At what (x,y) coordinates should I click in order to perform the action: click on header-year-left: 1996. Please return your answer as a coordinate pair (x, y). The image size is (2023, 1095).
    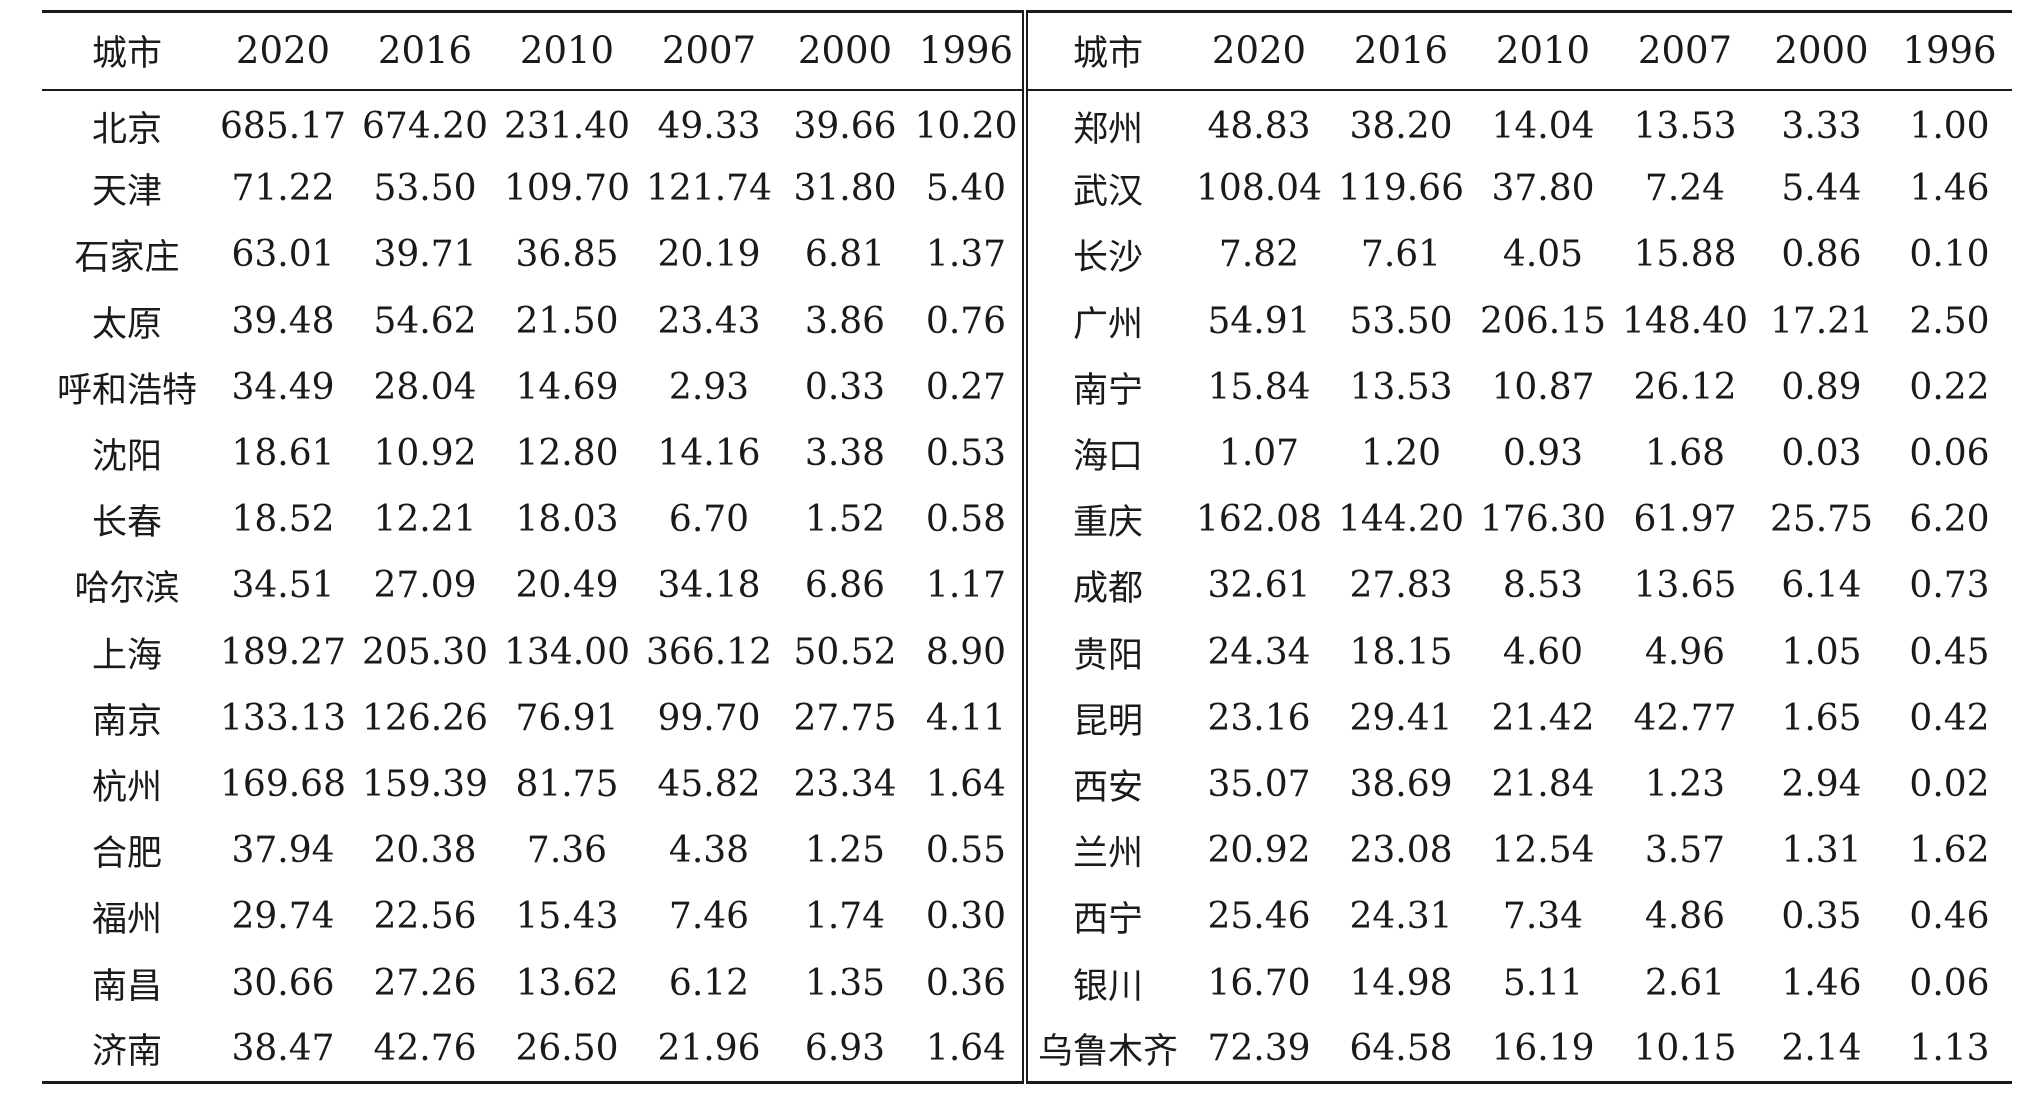
    Looking at the image, I should click on (969, 50).